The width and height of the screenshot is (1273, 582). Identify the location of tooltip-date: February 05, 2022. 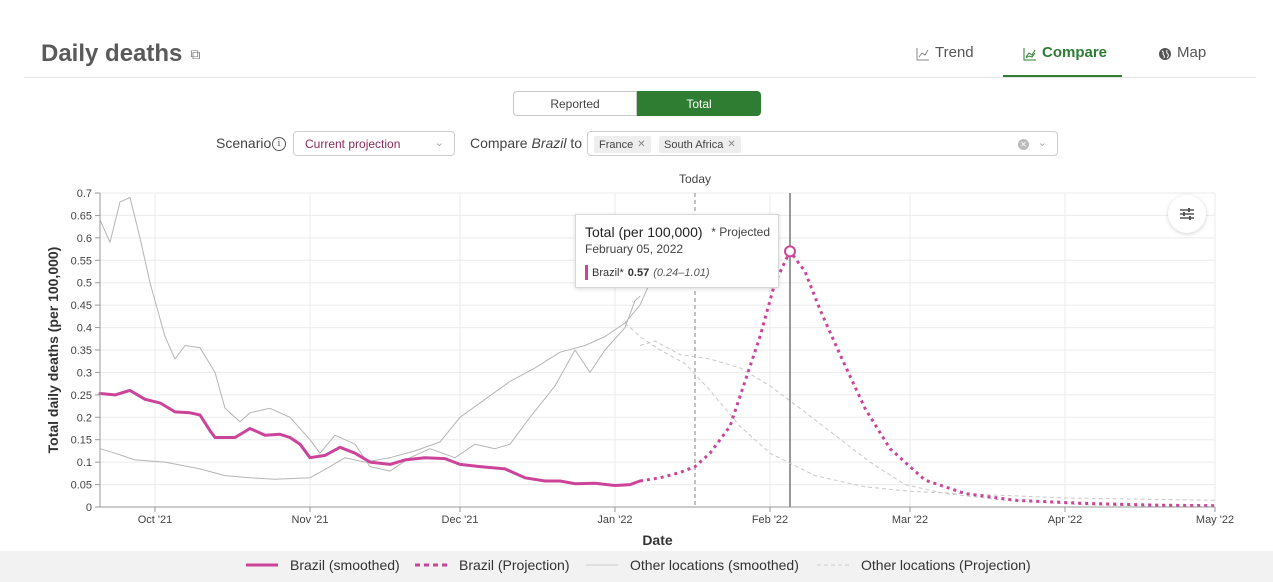
(634, 249).